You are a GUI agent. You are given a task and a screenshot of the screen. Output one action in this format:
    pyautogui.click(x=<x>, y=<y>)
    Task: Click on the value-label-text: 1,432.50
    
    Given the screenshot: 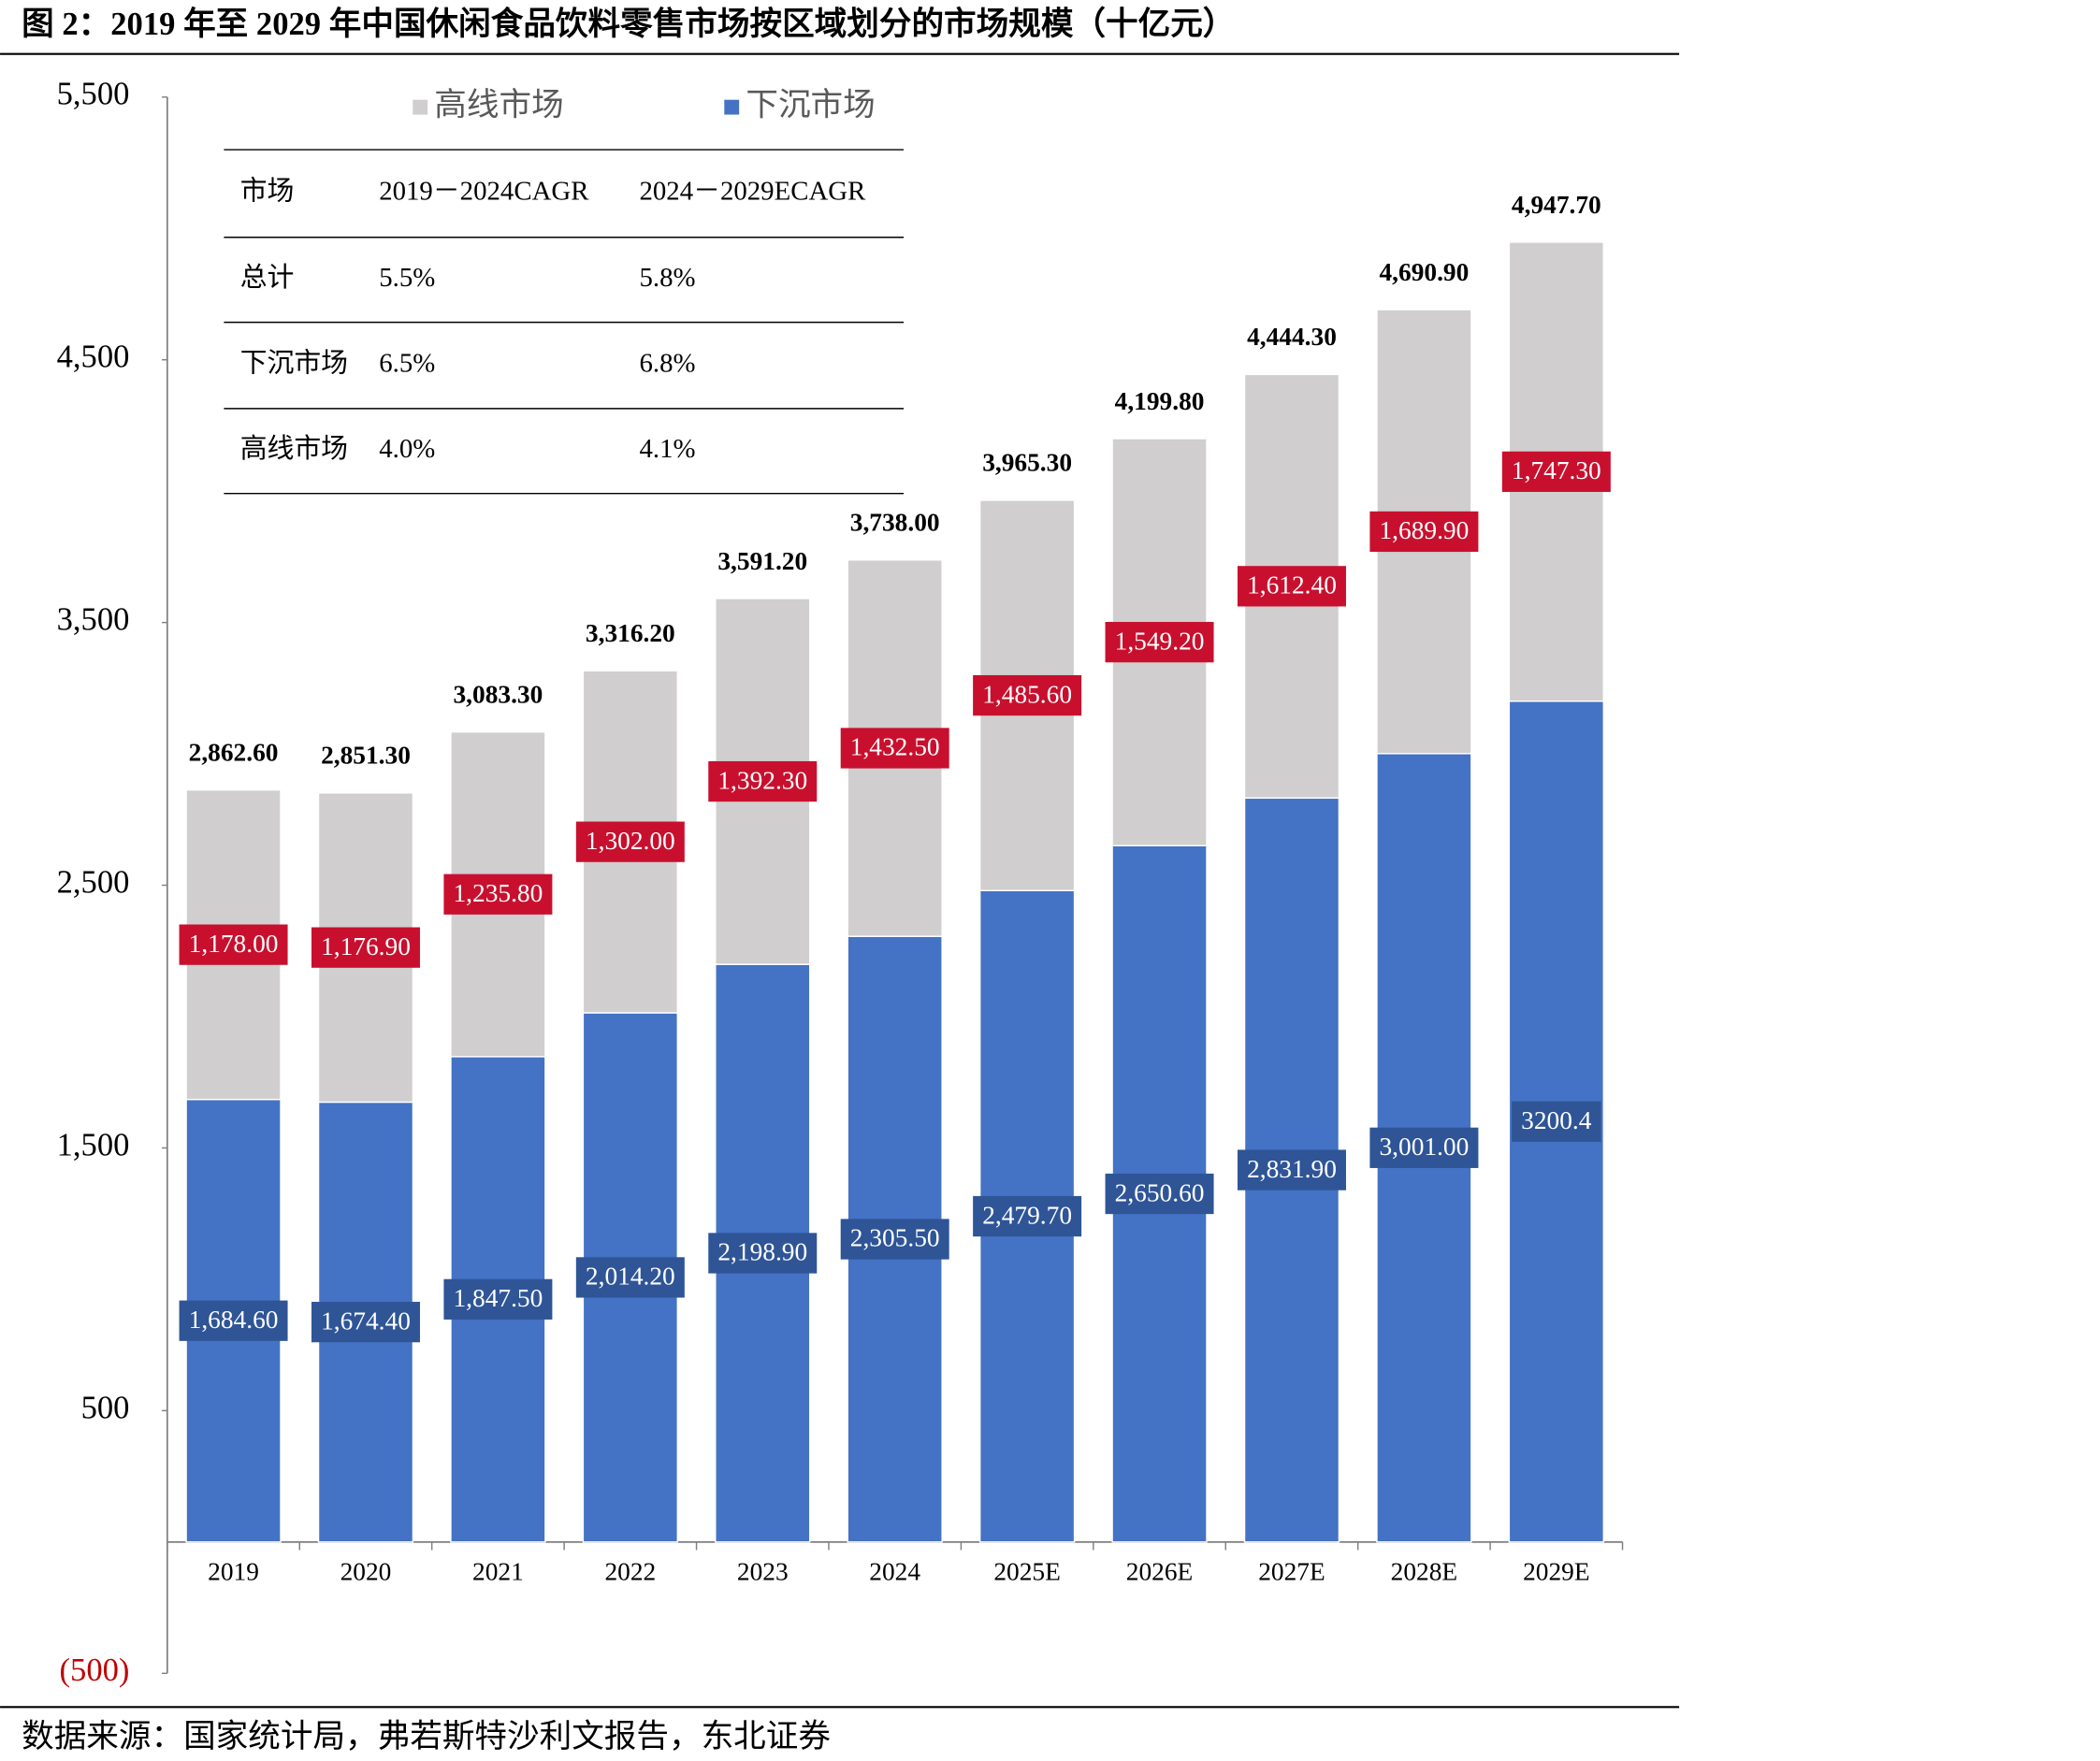 What is the action you would take?
    pyautogui.click(x=895, y=747)
    